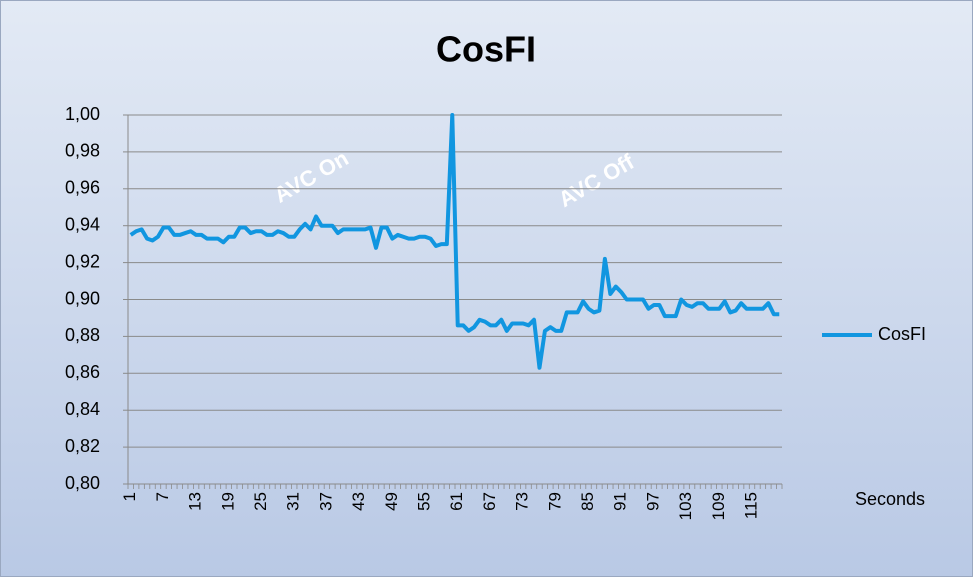  What do you see at coordinates (82, 224) in the screenshot?
I see `y-tick-label: 0,94` at bounding box center [82, 224].